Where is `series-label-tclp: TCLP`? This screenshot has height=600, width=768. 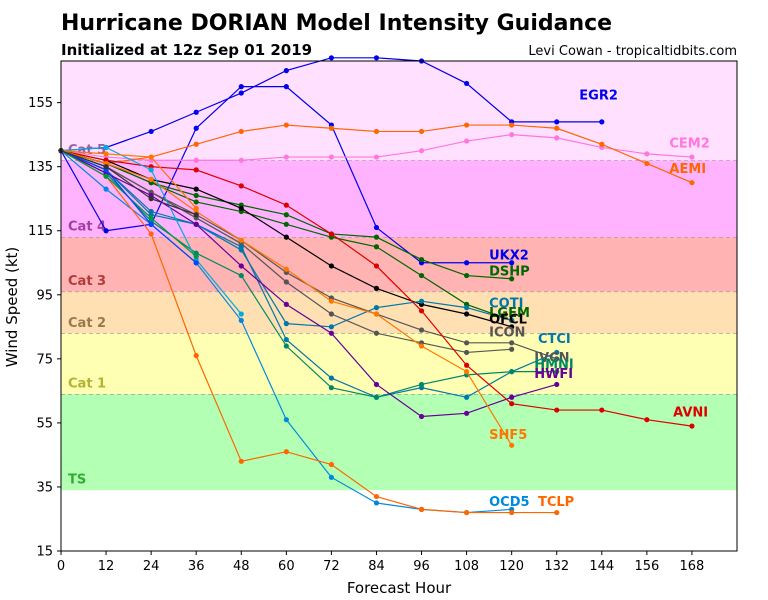 series-label-tclp: TCLP is located at coordinates (556, 502).